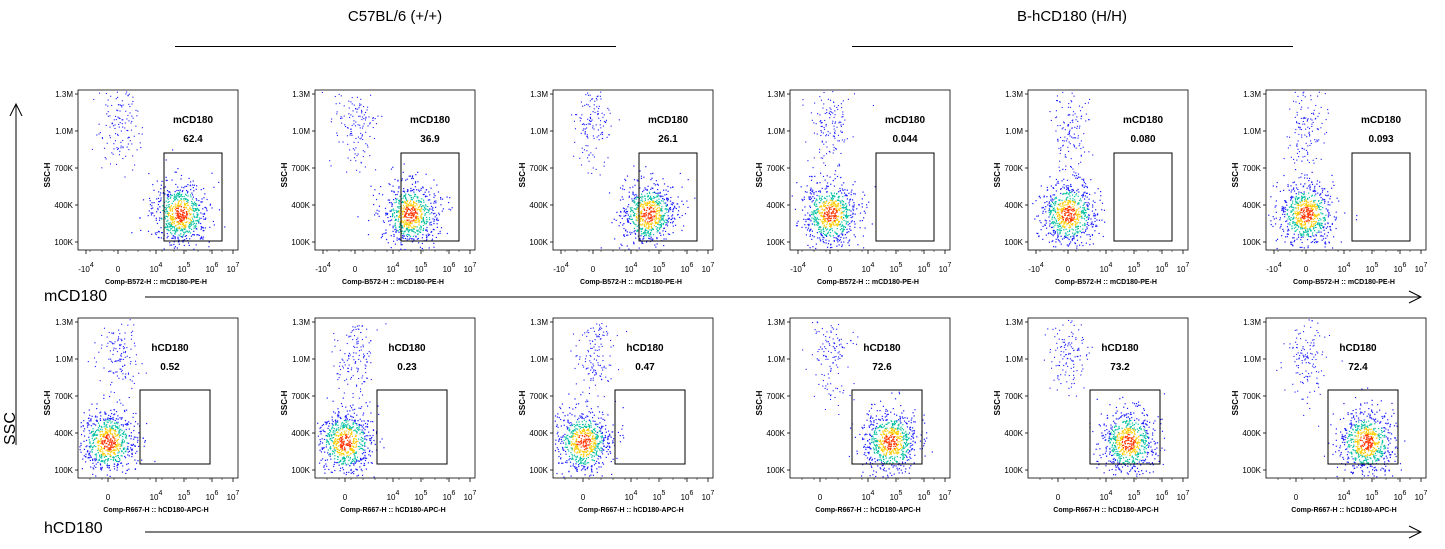 The width and height of the screenshot is (1445, 549). Describe the element at coordinates (538, 242) in the screenshot. I see `y-tick-label: 100K` at that location.